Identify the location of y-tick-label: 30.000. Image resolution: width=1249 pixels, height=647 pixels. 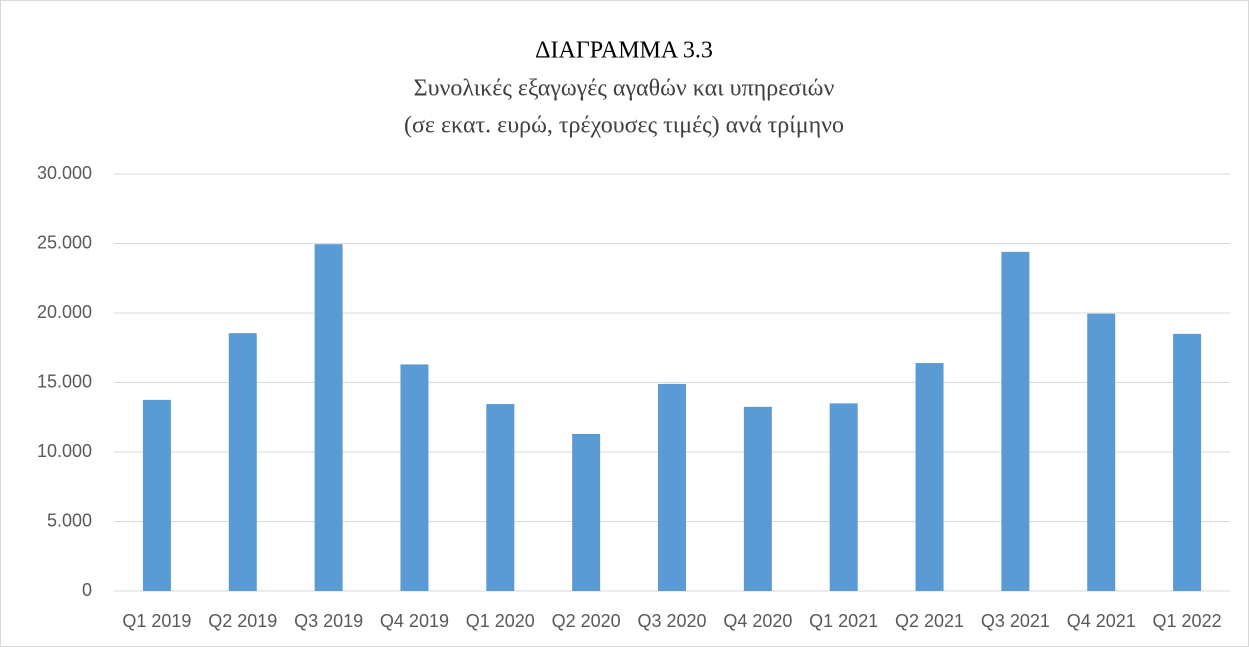
(64, 173).